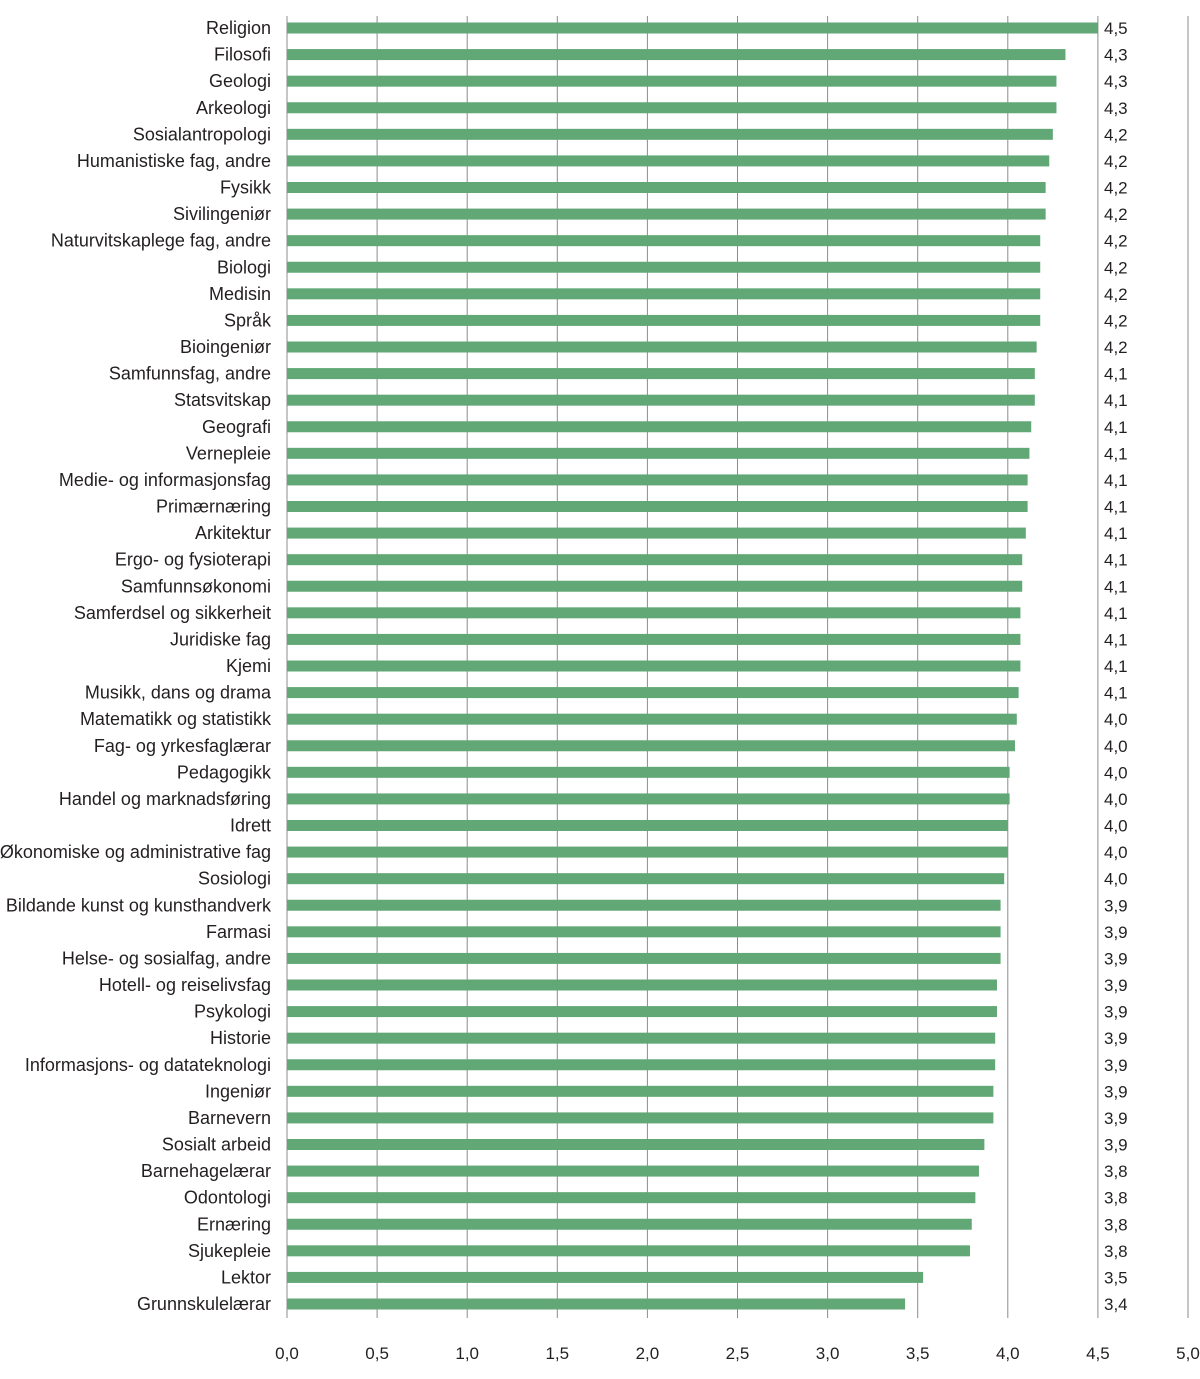  Describe the element at coordinates (148, 1065) in the screenshot. I see `category-label: Informasjons- og datateknologi` at that location.